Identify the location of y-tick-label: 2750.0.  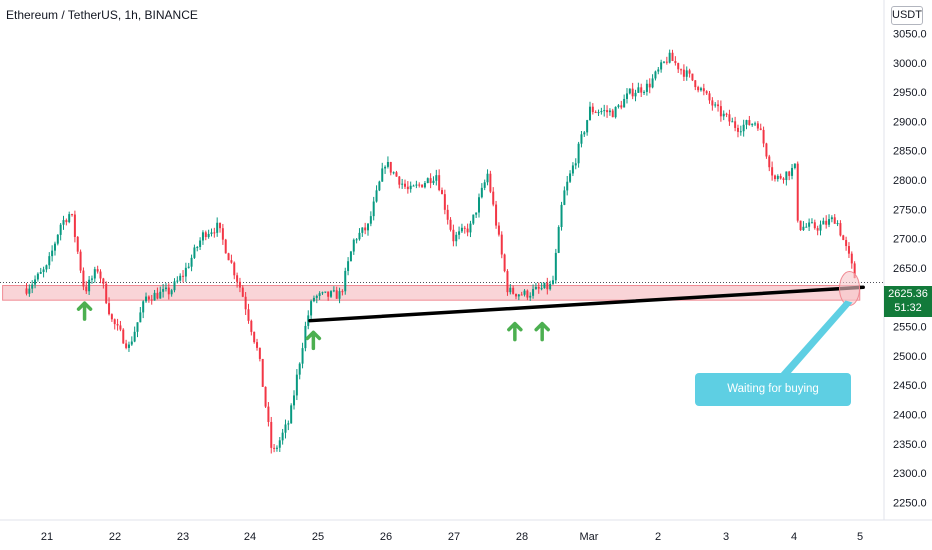
(910, 210).